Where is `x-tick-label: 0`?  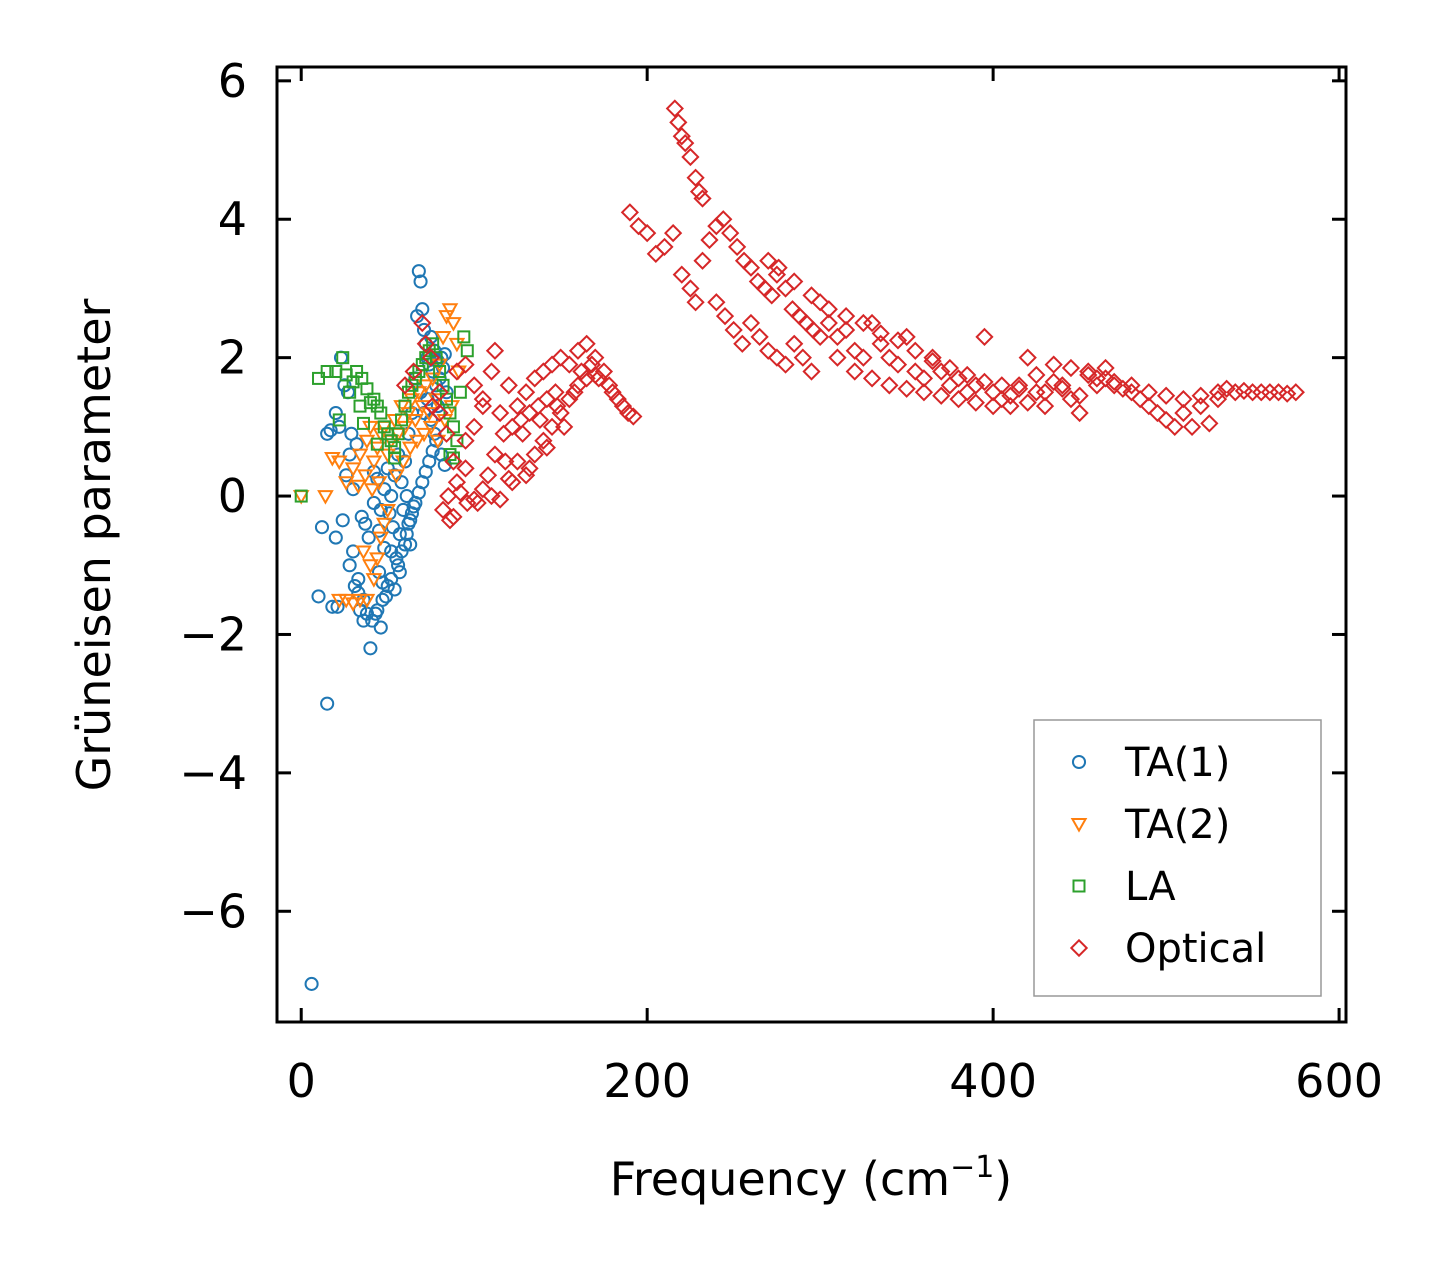
x-tick-label: 0 is located at coordinates (301, 1081).